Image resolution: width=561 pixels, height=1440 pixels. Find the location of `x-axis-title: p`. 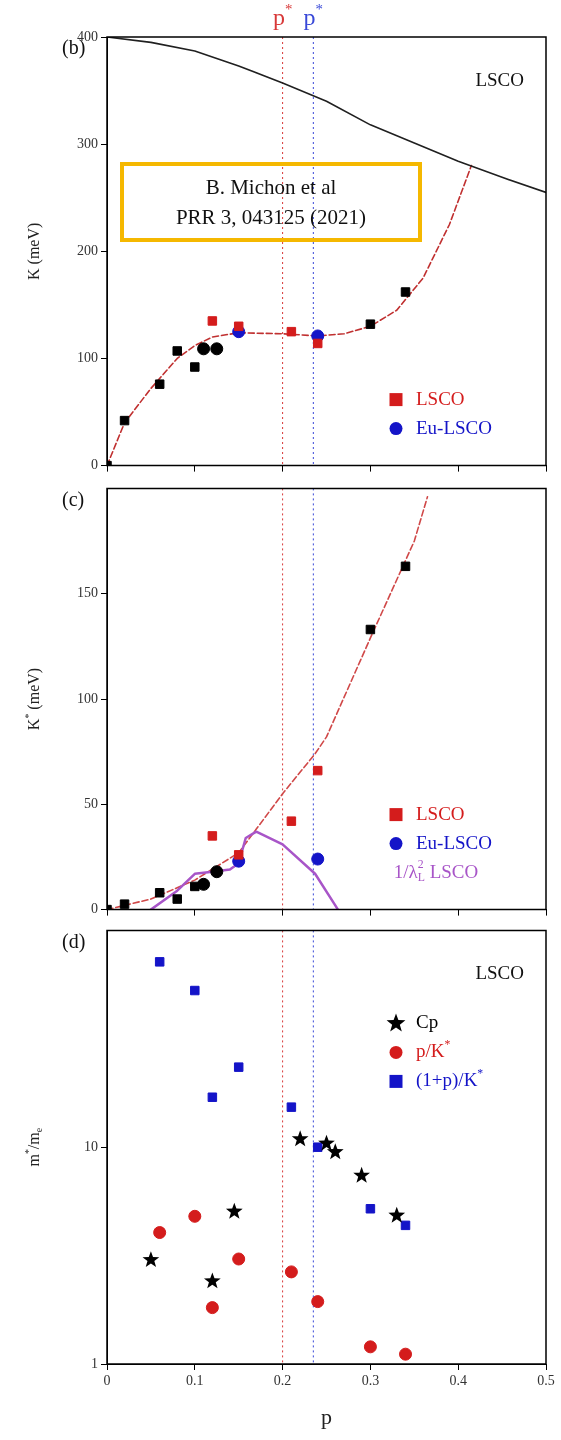

x-axis-title: p is located at coordinates (326, 1416).